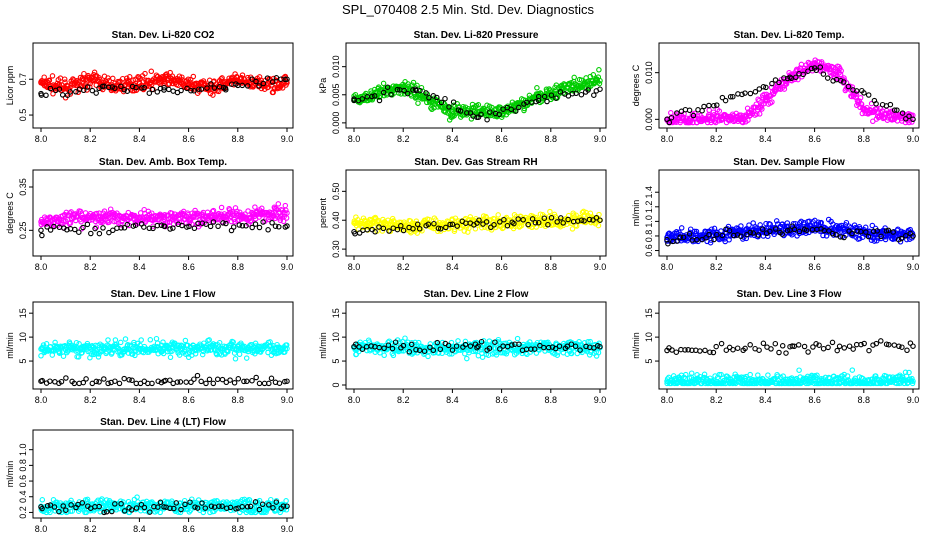 Image resolution: width=936 pixels, height=540 pixels. Describe the element at coordinates (913, 400) in the screenshot. I see `x-tick-label: 9.0` at that location.